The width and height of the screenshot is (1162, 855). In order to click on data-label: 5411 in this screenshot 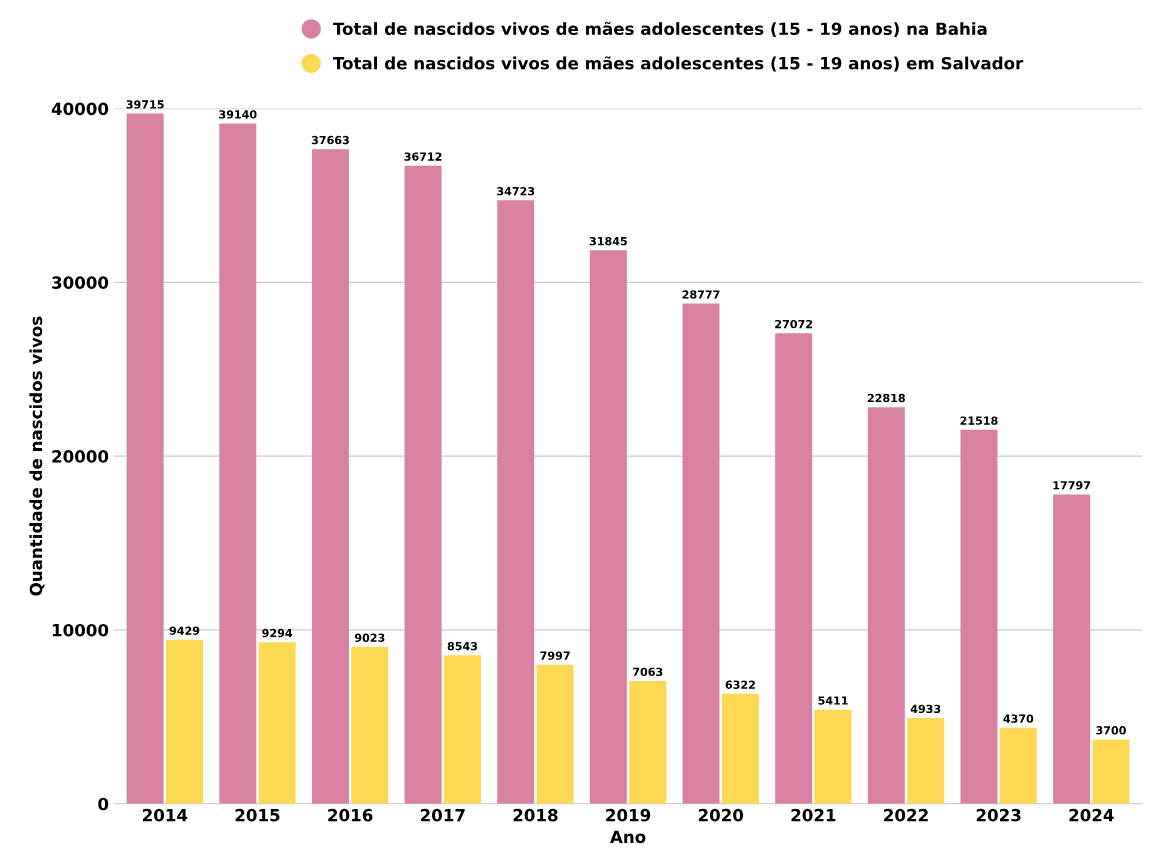, I will do `click(833, 700)`.